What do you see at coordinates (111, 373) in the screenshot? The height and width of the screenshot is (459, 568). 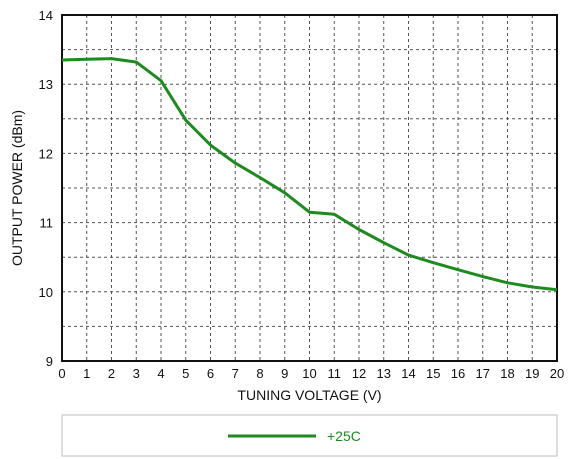 I see `x-tick-label: 2` at bounding box center [111, 373].